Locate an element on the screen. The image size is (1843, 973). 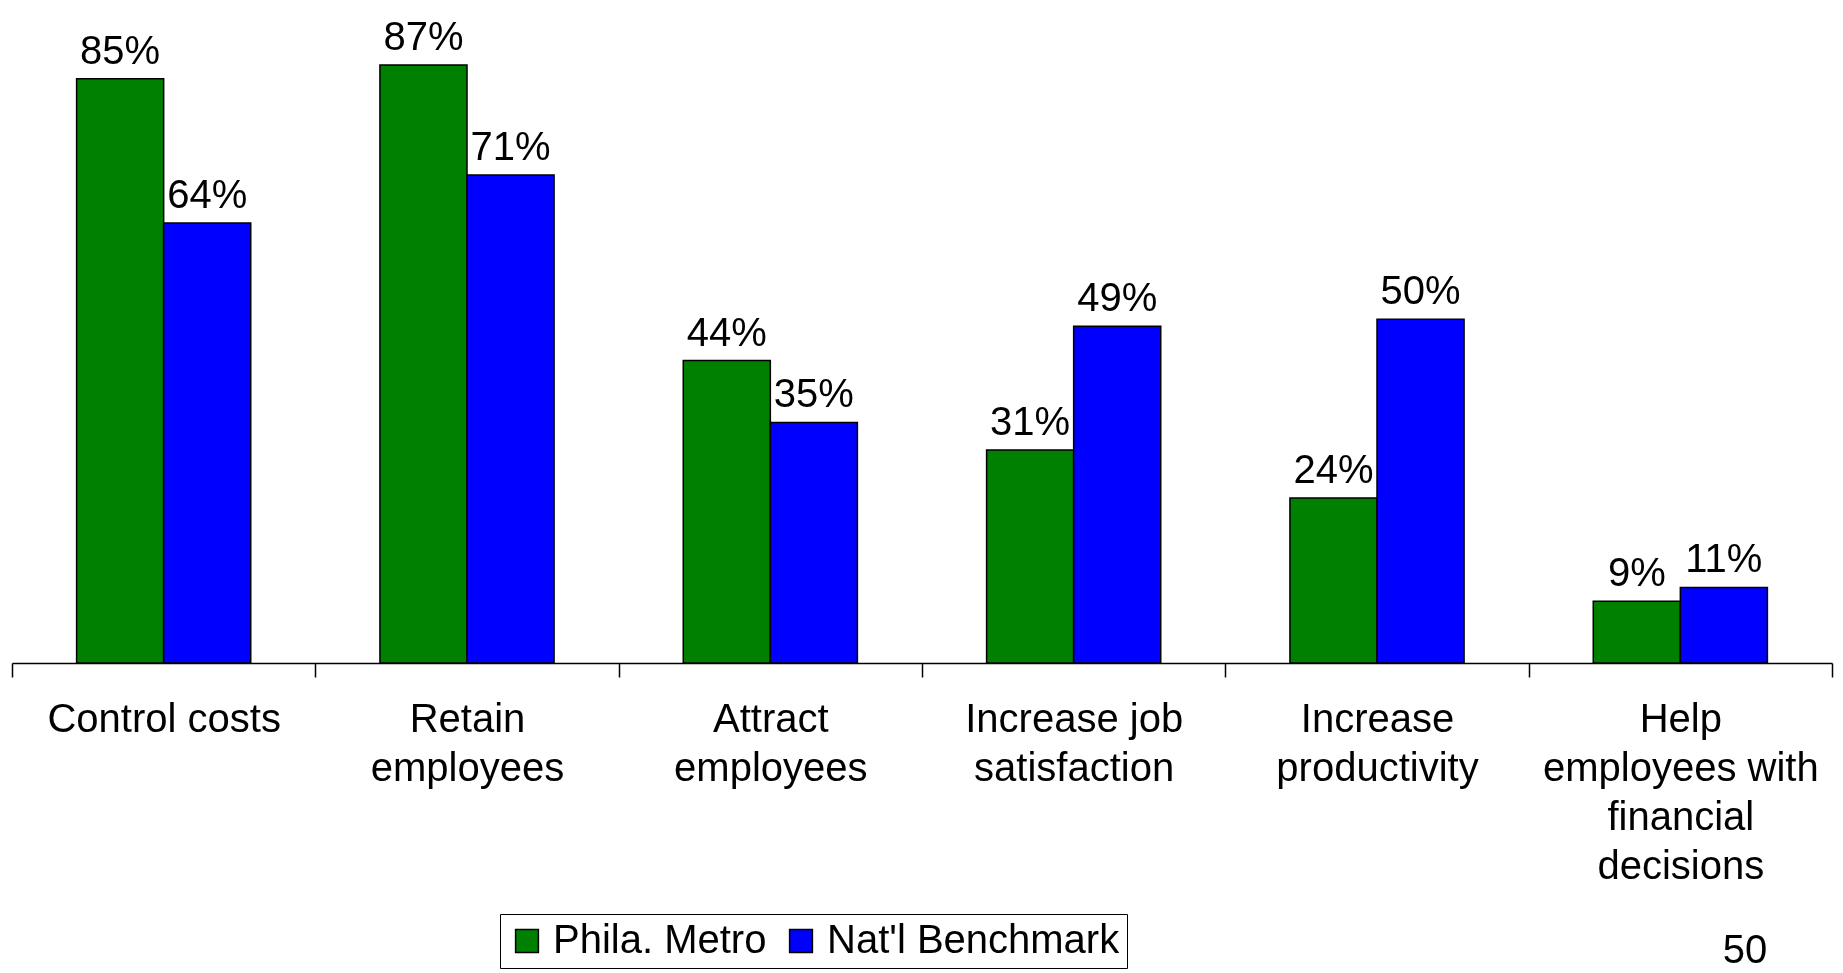
x-tick-label: Increase job satisfaction is located at coordinates (1074, 742).